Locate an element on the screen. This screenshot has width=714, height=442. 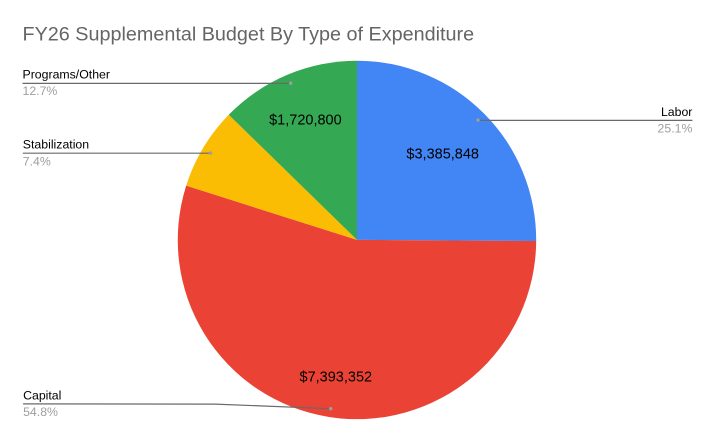
svg-text: Stabilization is located at coordinates (56, 145).